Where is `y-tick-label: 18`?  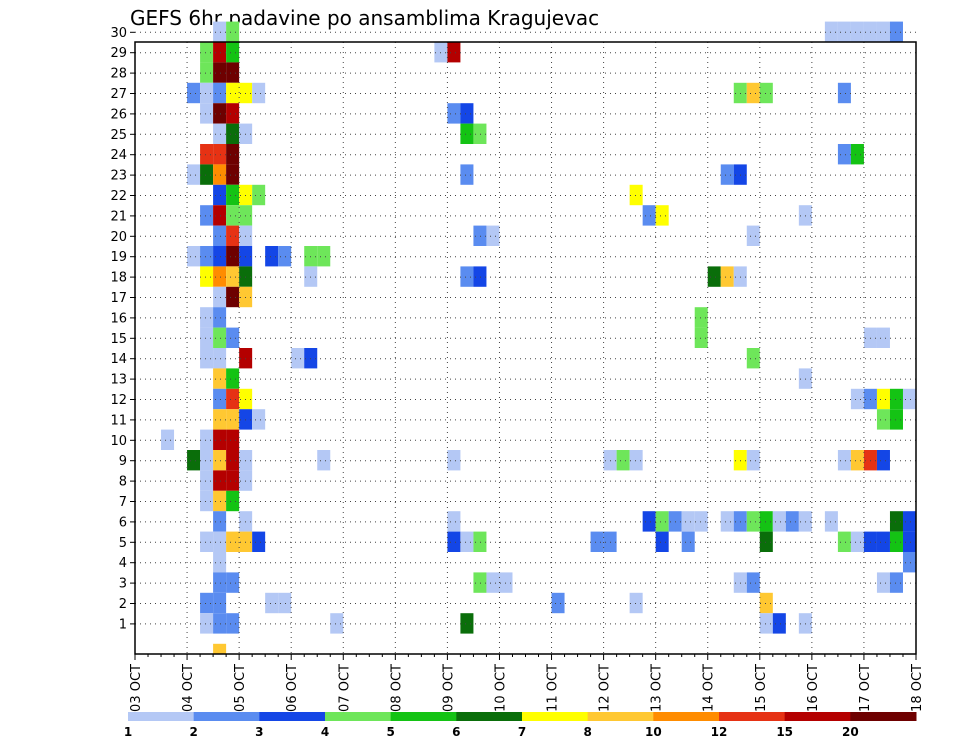
y-tick-label: 18 is located at coordinates (118, 278).